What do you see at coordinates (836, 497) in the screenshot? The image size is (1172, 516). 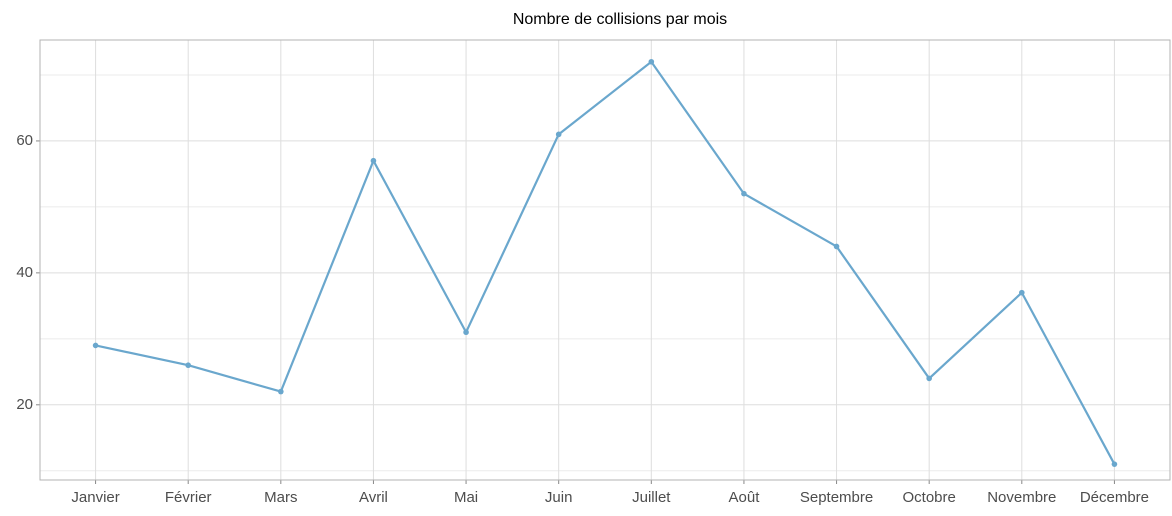 I see `x-tick-label: Septembre` at bounding box center [836, 497].